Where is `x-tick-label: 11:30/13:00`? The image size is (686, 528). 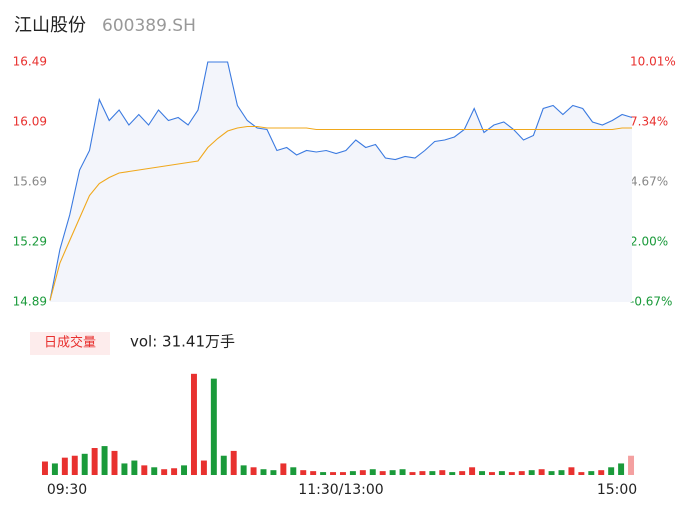
x-tick-label: 11:30/13:00 is located at coordinates (340, 490).